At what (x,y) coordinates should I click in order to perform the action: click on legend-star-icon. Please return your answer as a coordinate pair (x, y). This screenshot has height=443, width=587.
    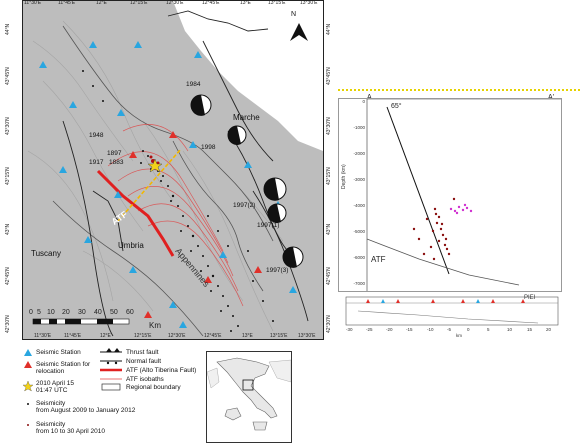
    Looking at the image, I should click on (28, 386).